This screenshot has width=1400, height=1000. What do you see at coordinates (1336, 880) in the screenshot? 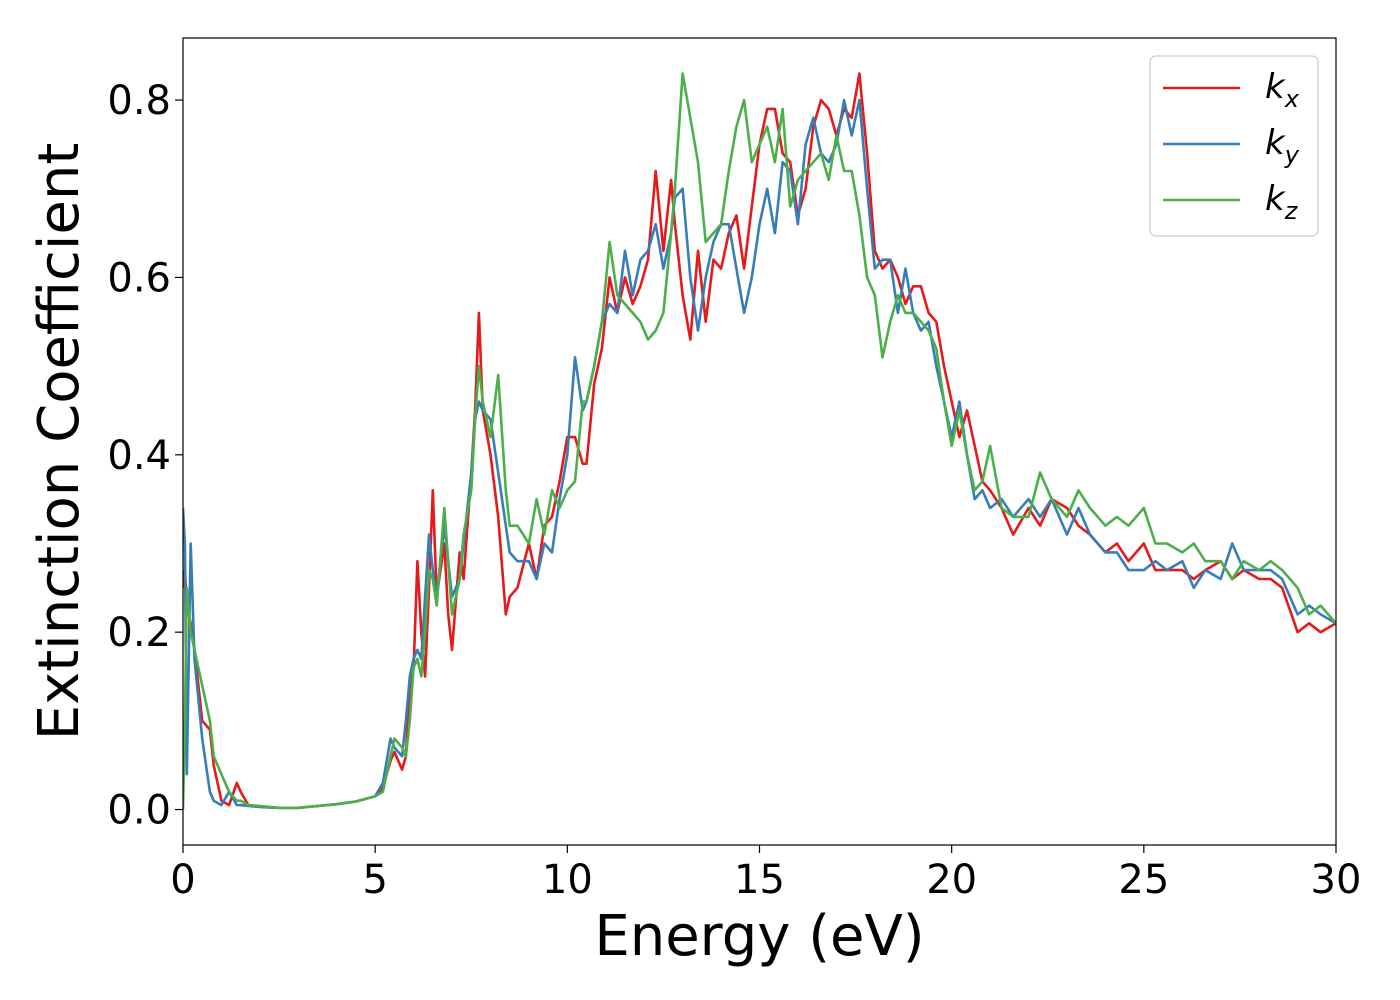
I see `x-tick-label: 30` at bounding box center [1336, 880].